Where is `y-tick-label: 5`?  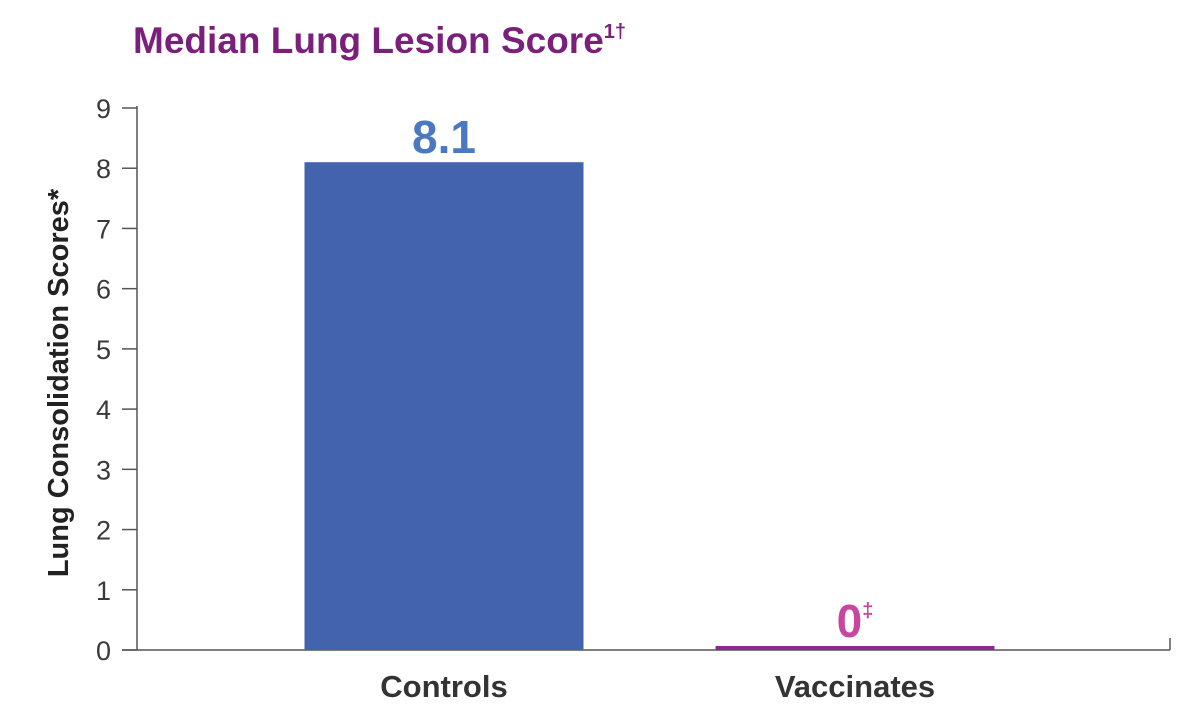
y-tick-label: 5 is located at coordinates (103, 350).